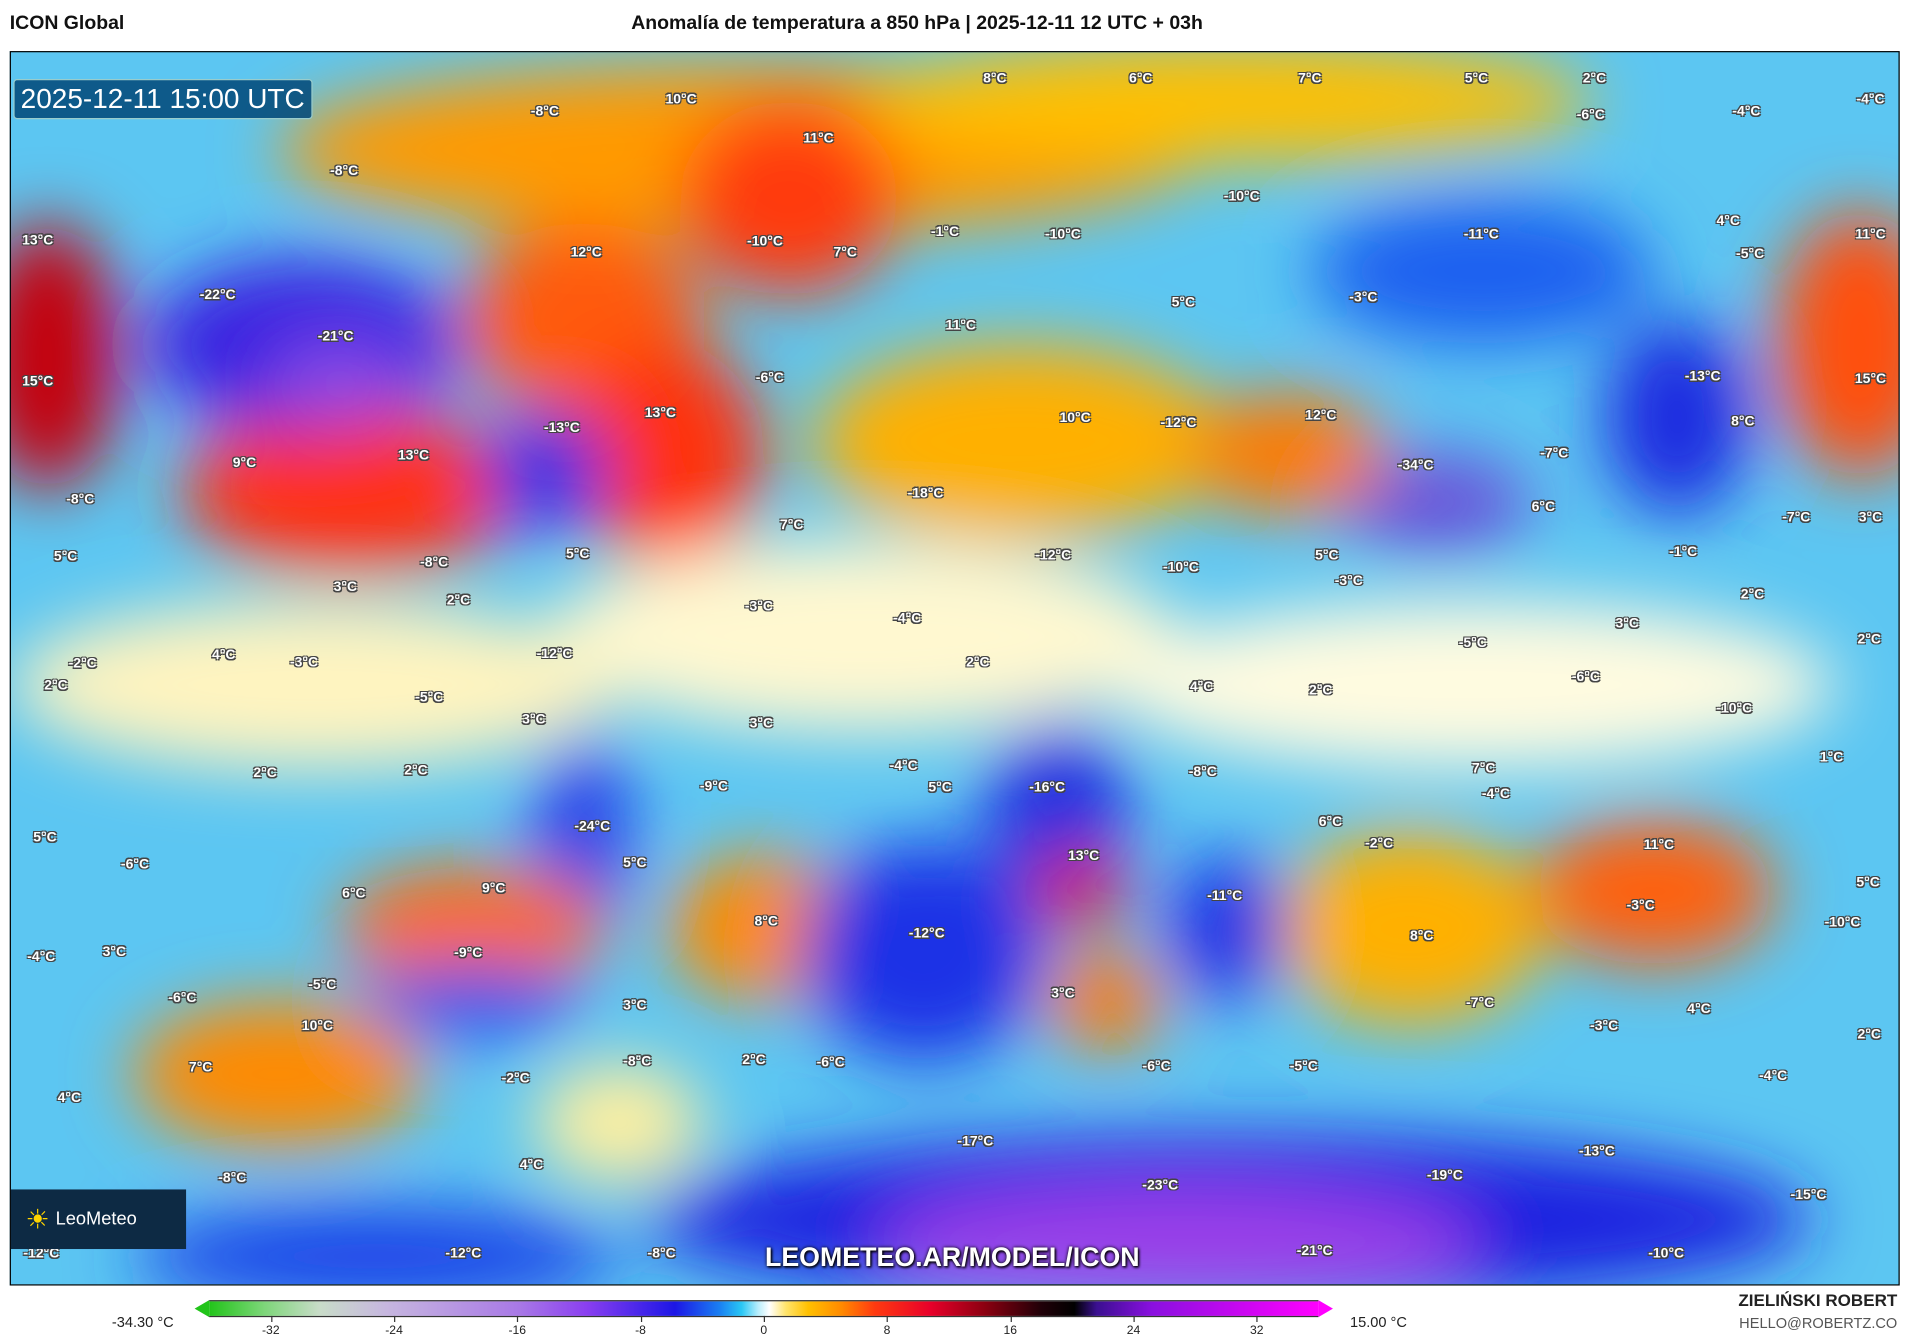 The width and height of the screenshot is (1907, 1339). Describe the element at coordinates (1133, 1331) in the screenshot. I see `colorbar-tick-label: 24` at that location.